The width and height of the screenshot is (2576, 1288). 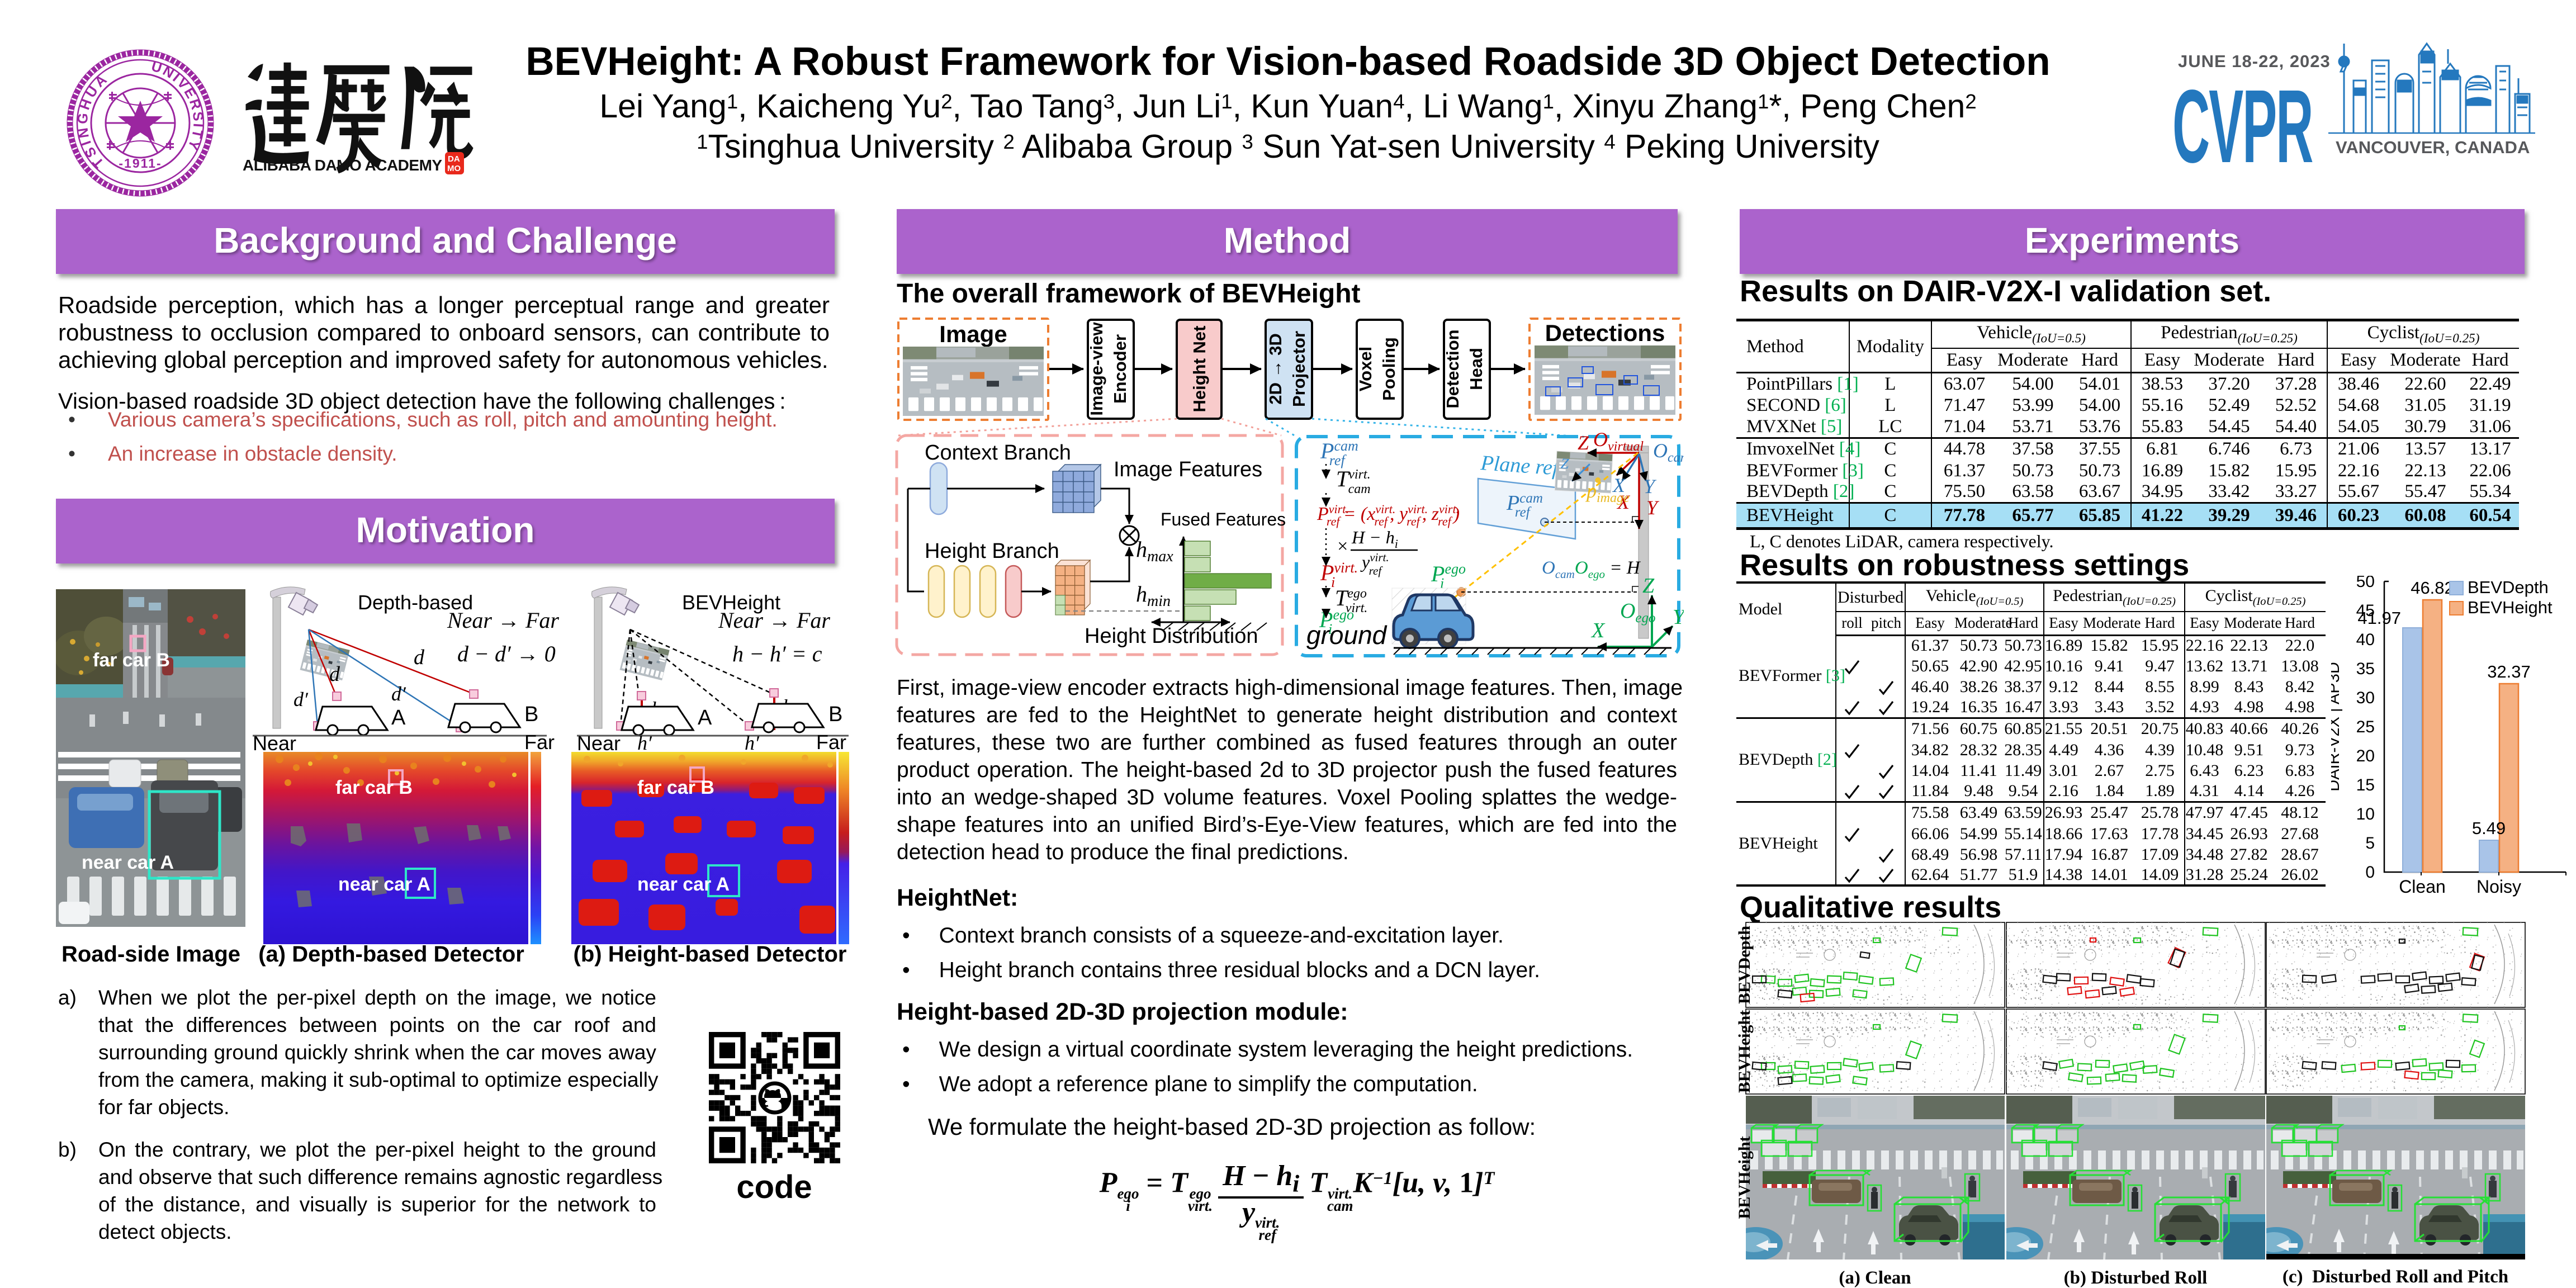 What do you see at coordinates (2365, 611) in the screenshot?
I see `svg-text: 45` at bounding box center [2365, 611].